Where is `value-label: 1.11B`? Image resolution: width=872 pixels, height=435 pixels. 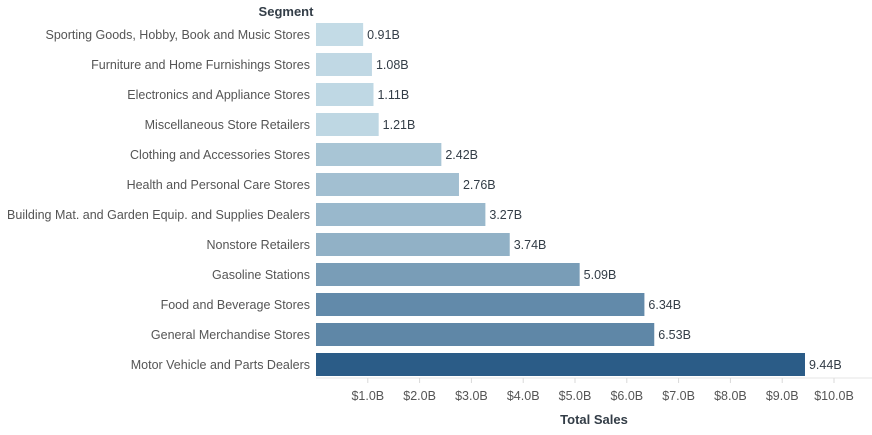
value-label: 1.11B is located at coordinates (393, 95).